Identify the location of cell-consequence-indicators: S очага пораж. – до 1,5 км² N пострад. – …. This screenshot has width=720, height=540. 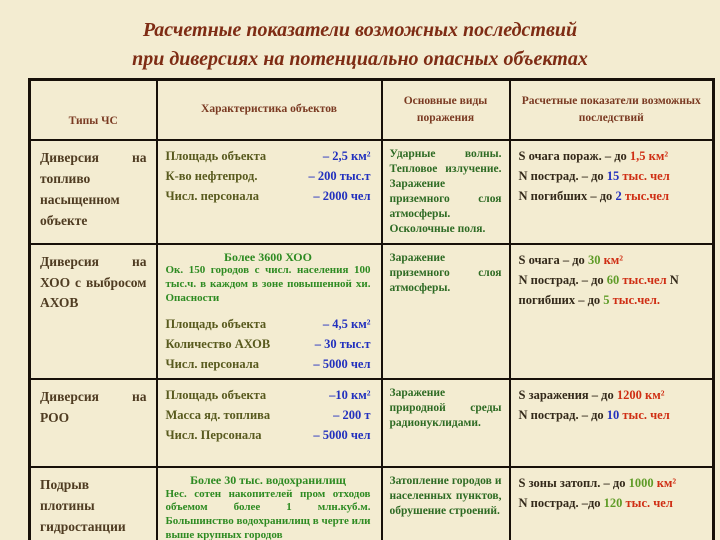
(611, 192).